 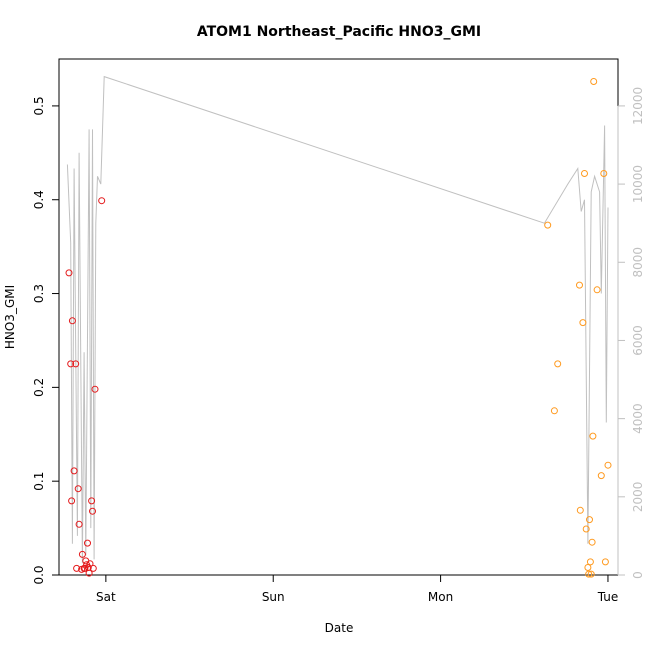 What do you see at coordinates (39, 481) in the screenshot?
I see `y-tick-label: 0.1` at bounding box center [39, 481].